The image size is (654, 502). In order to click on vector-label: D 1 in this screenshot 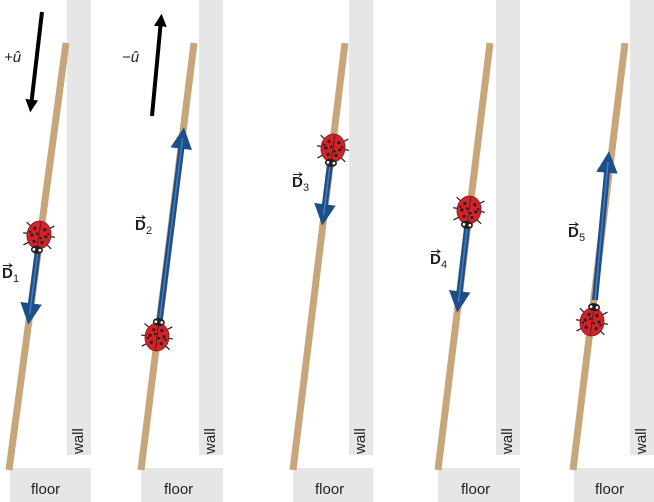, I will do `click(10, 274)`.